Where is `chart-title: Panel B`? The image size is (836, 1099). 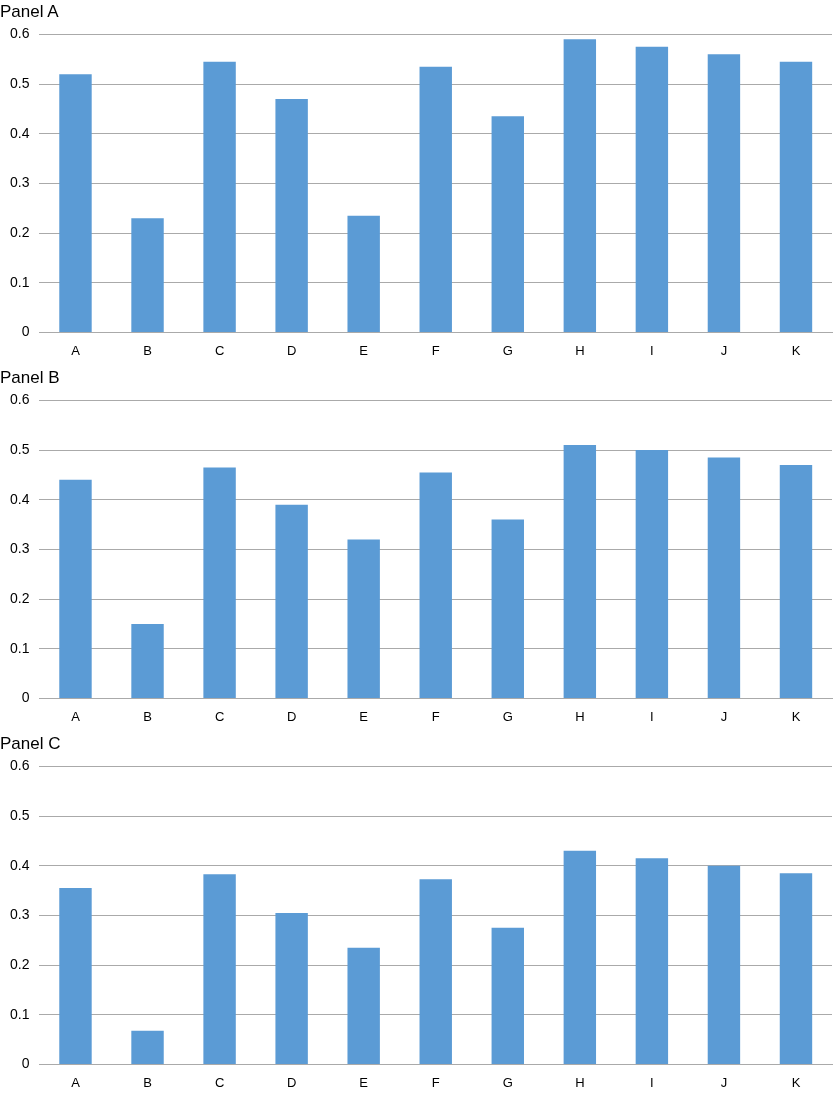
chart-title: Panel B is located at coordinates (30, 377).